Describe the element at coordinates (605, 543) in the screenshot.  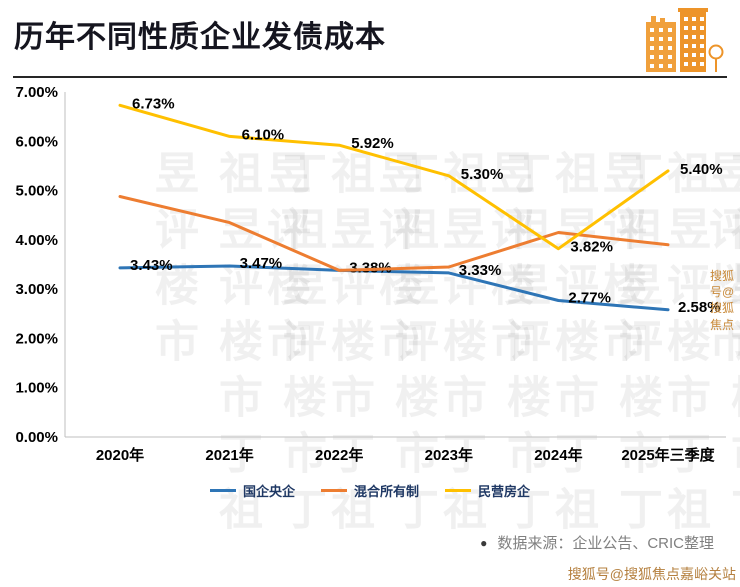
I see `data-source-text: 数据来源：企业公告、CRIC整理` at that location.